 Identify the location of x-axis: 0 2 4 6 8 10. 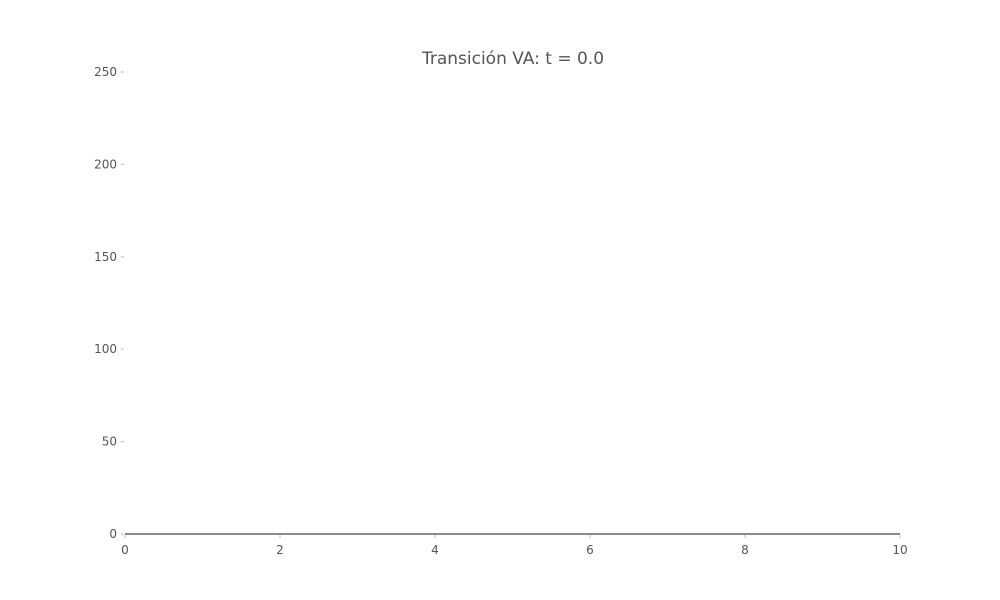
(514, 546).